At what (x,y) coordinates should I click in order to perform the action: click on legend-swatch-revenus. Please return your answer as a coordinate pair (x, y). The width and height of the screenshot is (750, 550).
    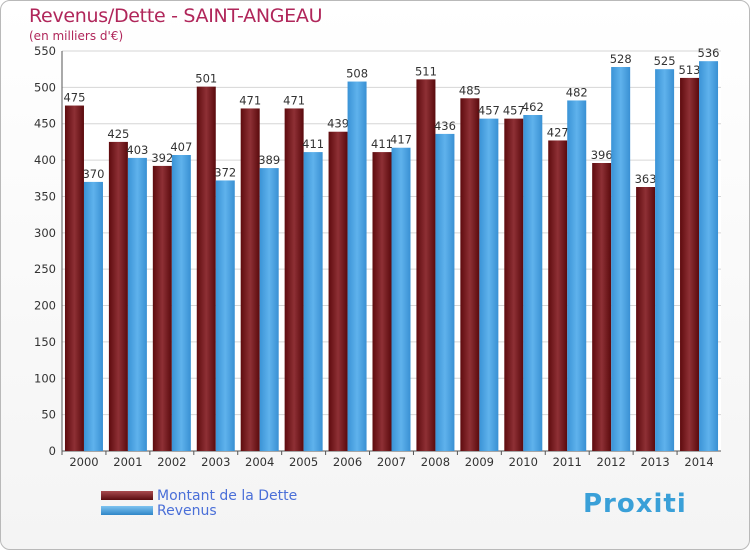
    Looking at the image, I should click on (127, 510).